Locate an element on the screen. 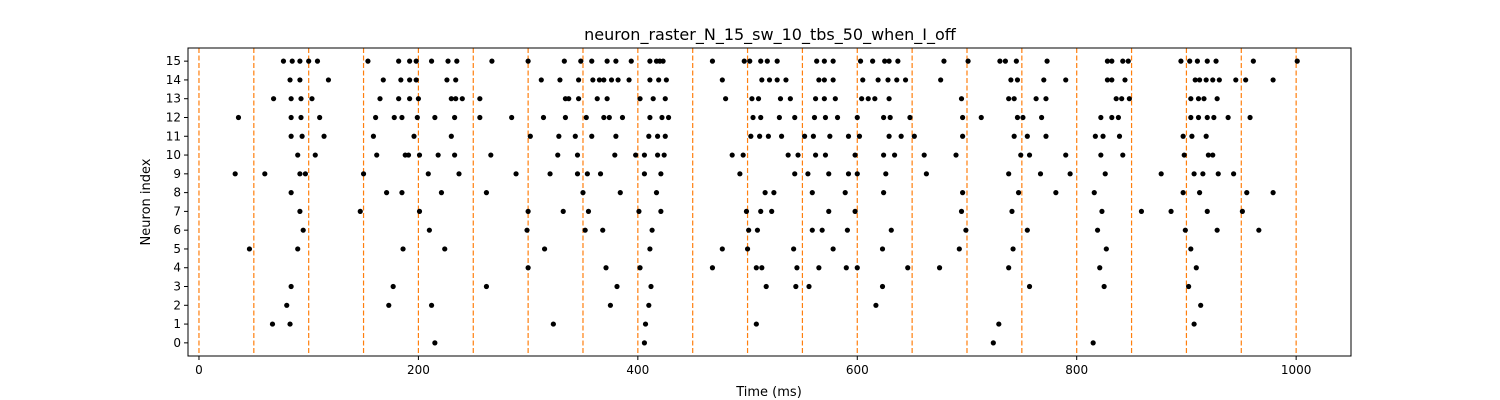  x-axis-label: Time (ms) is located at coordinates (768, 392).